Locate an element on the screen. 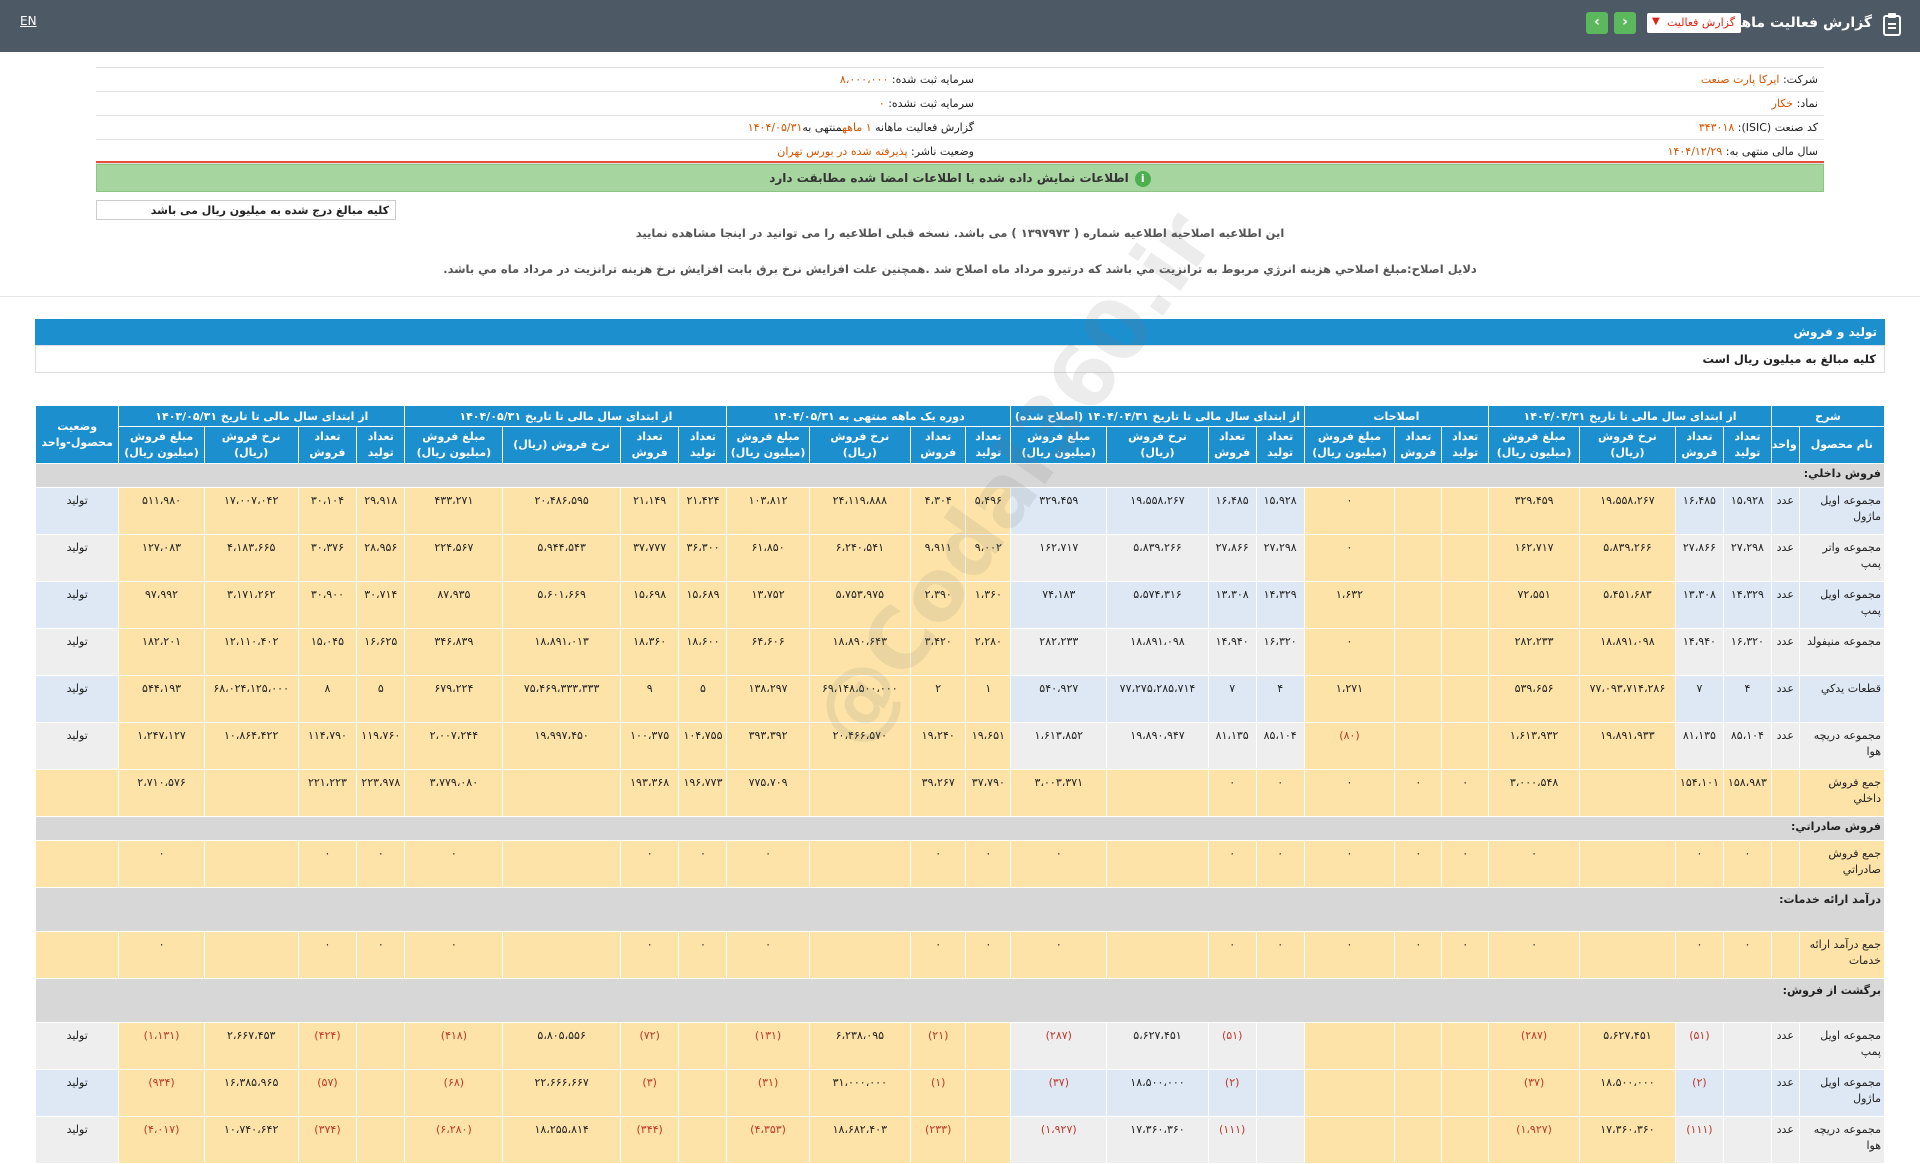 Image resolution: width=1920 pixels, height=1164 pixels. table-cell: ۵،۶۰۱،۶۶۹ is located at coordinates (561, 605).